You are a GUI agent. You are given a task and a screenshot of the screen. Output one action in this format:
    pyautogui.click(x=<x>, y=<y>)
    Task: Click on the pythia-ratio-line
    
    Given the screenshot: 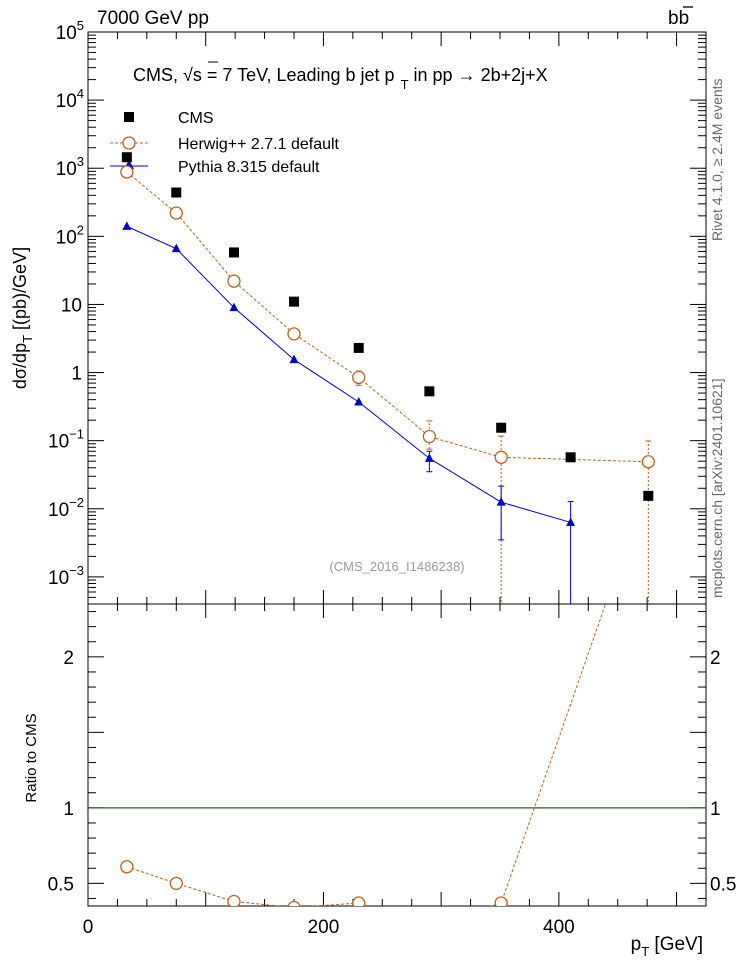 What is the action you would take?
    pyautogui.click(x=349, y=941)
    